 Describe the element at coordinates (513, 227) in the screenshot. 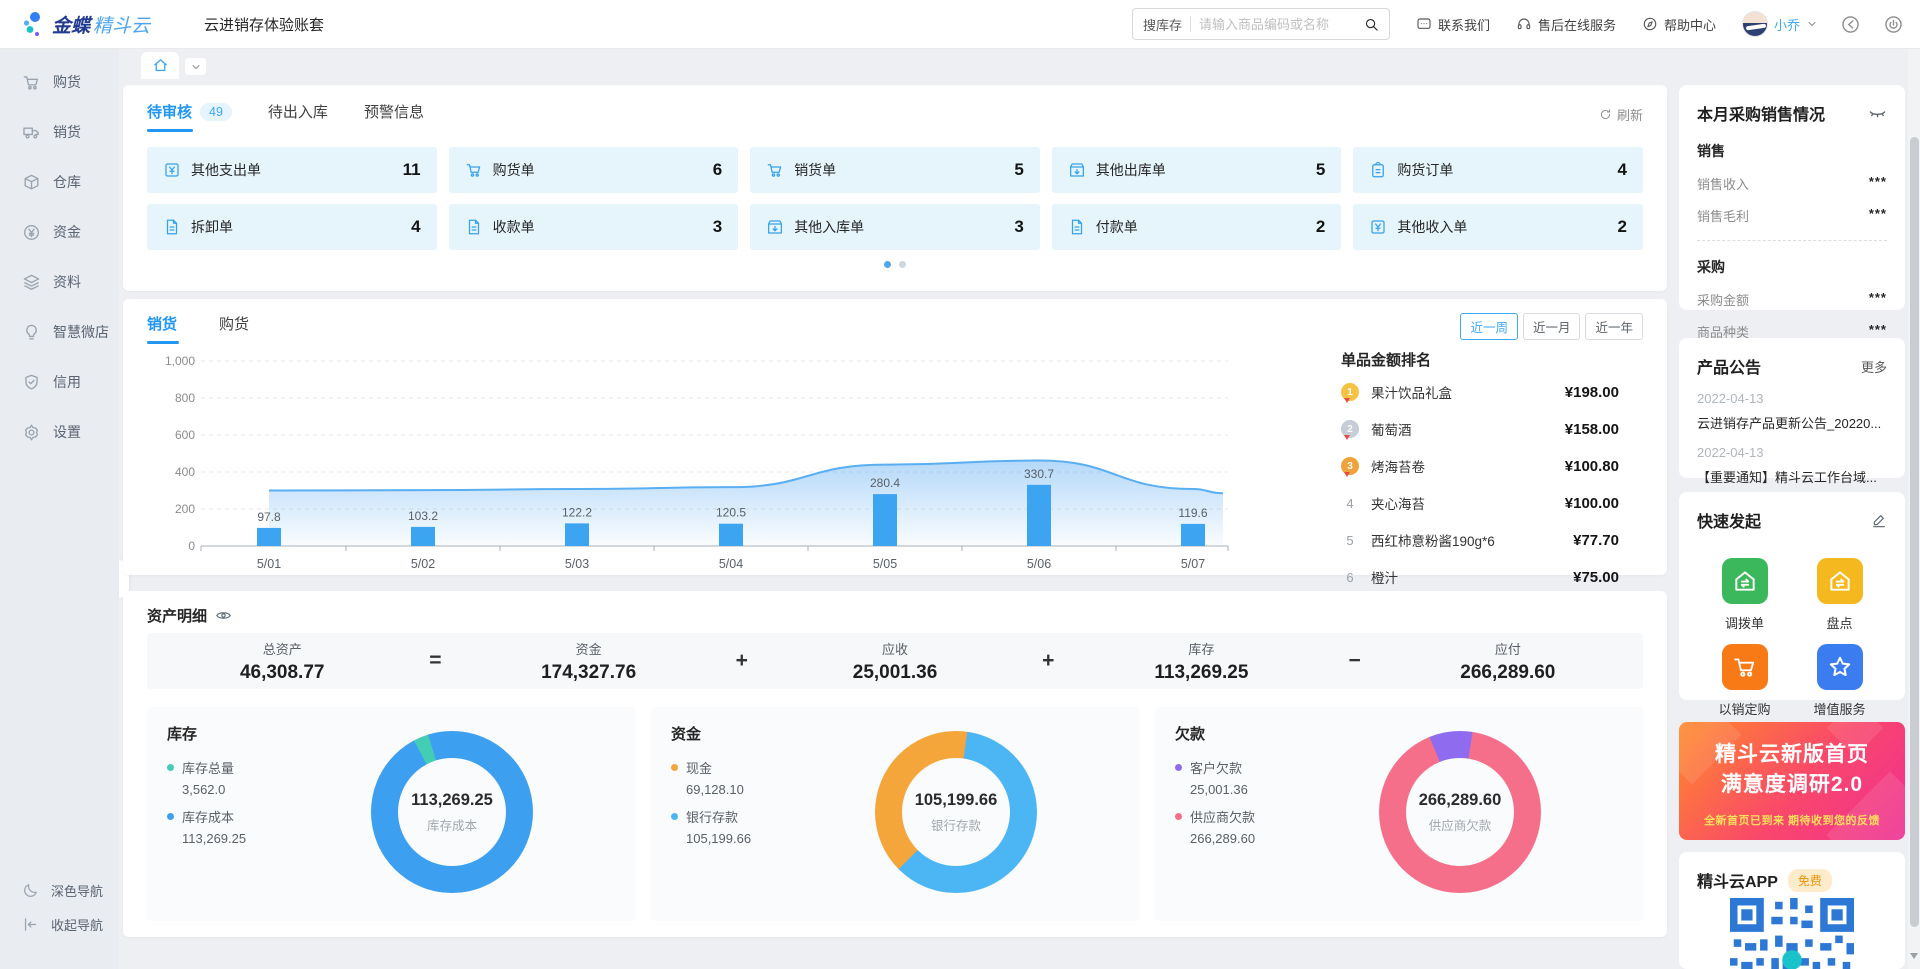

I see `todo-label: 收款单` at that location.